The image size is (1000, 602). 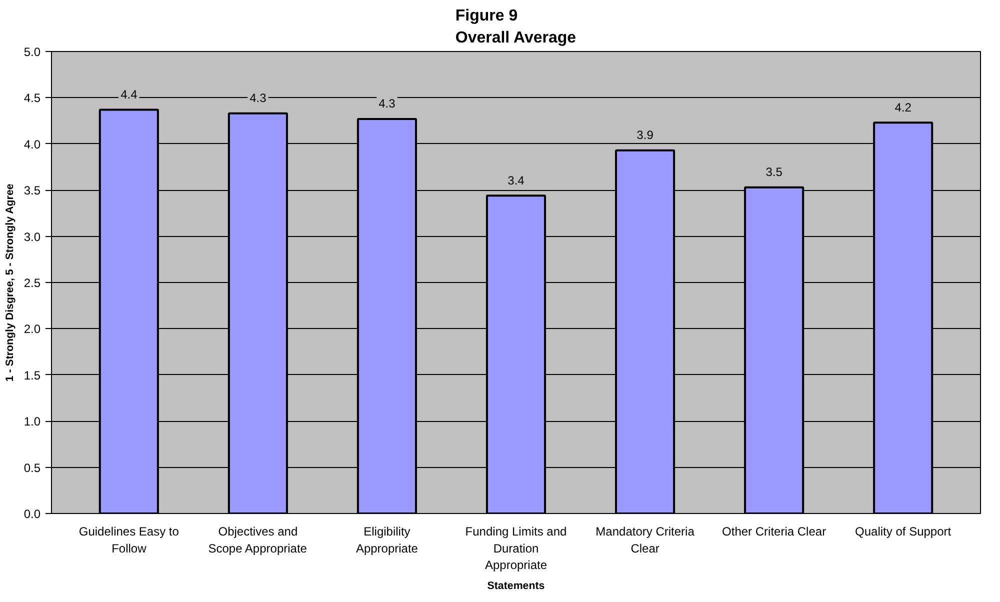 I want to click on x-tick-label: Eligibility Appropriate, so click(x=387, y=540).